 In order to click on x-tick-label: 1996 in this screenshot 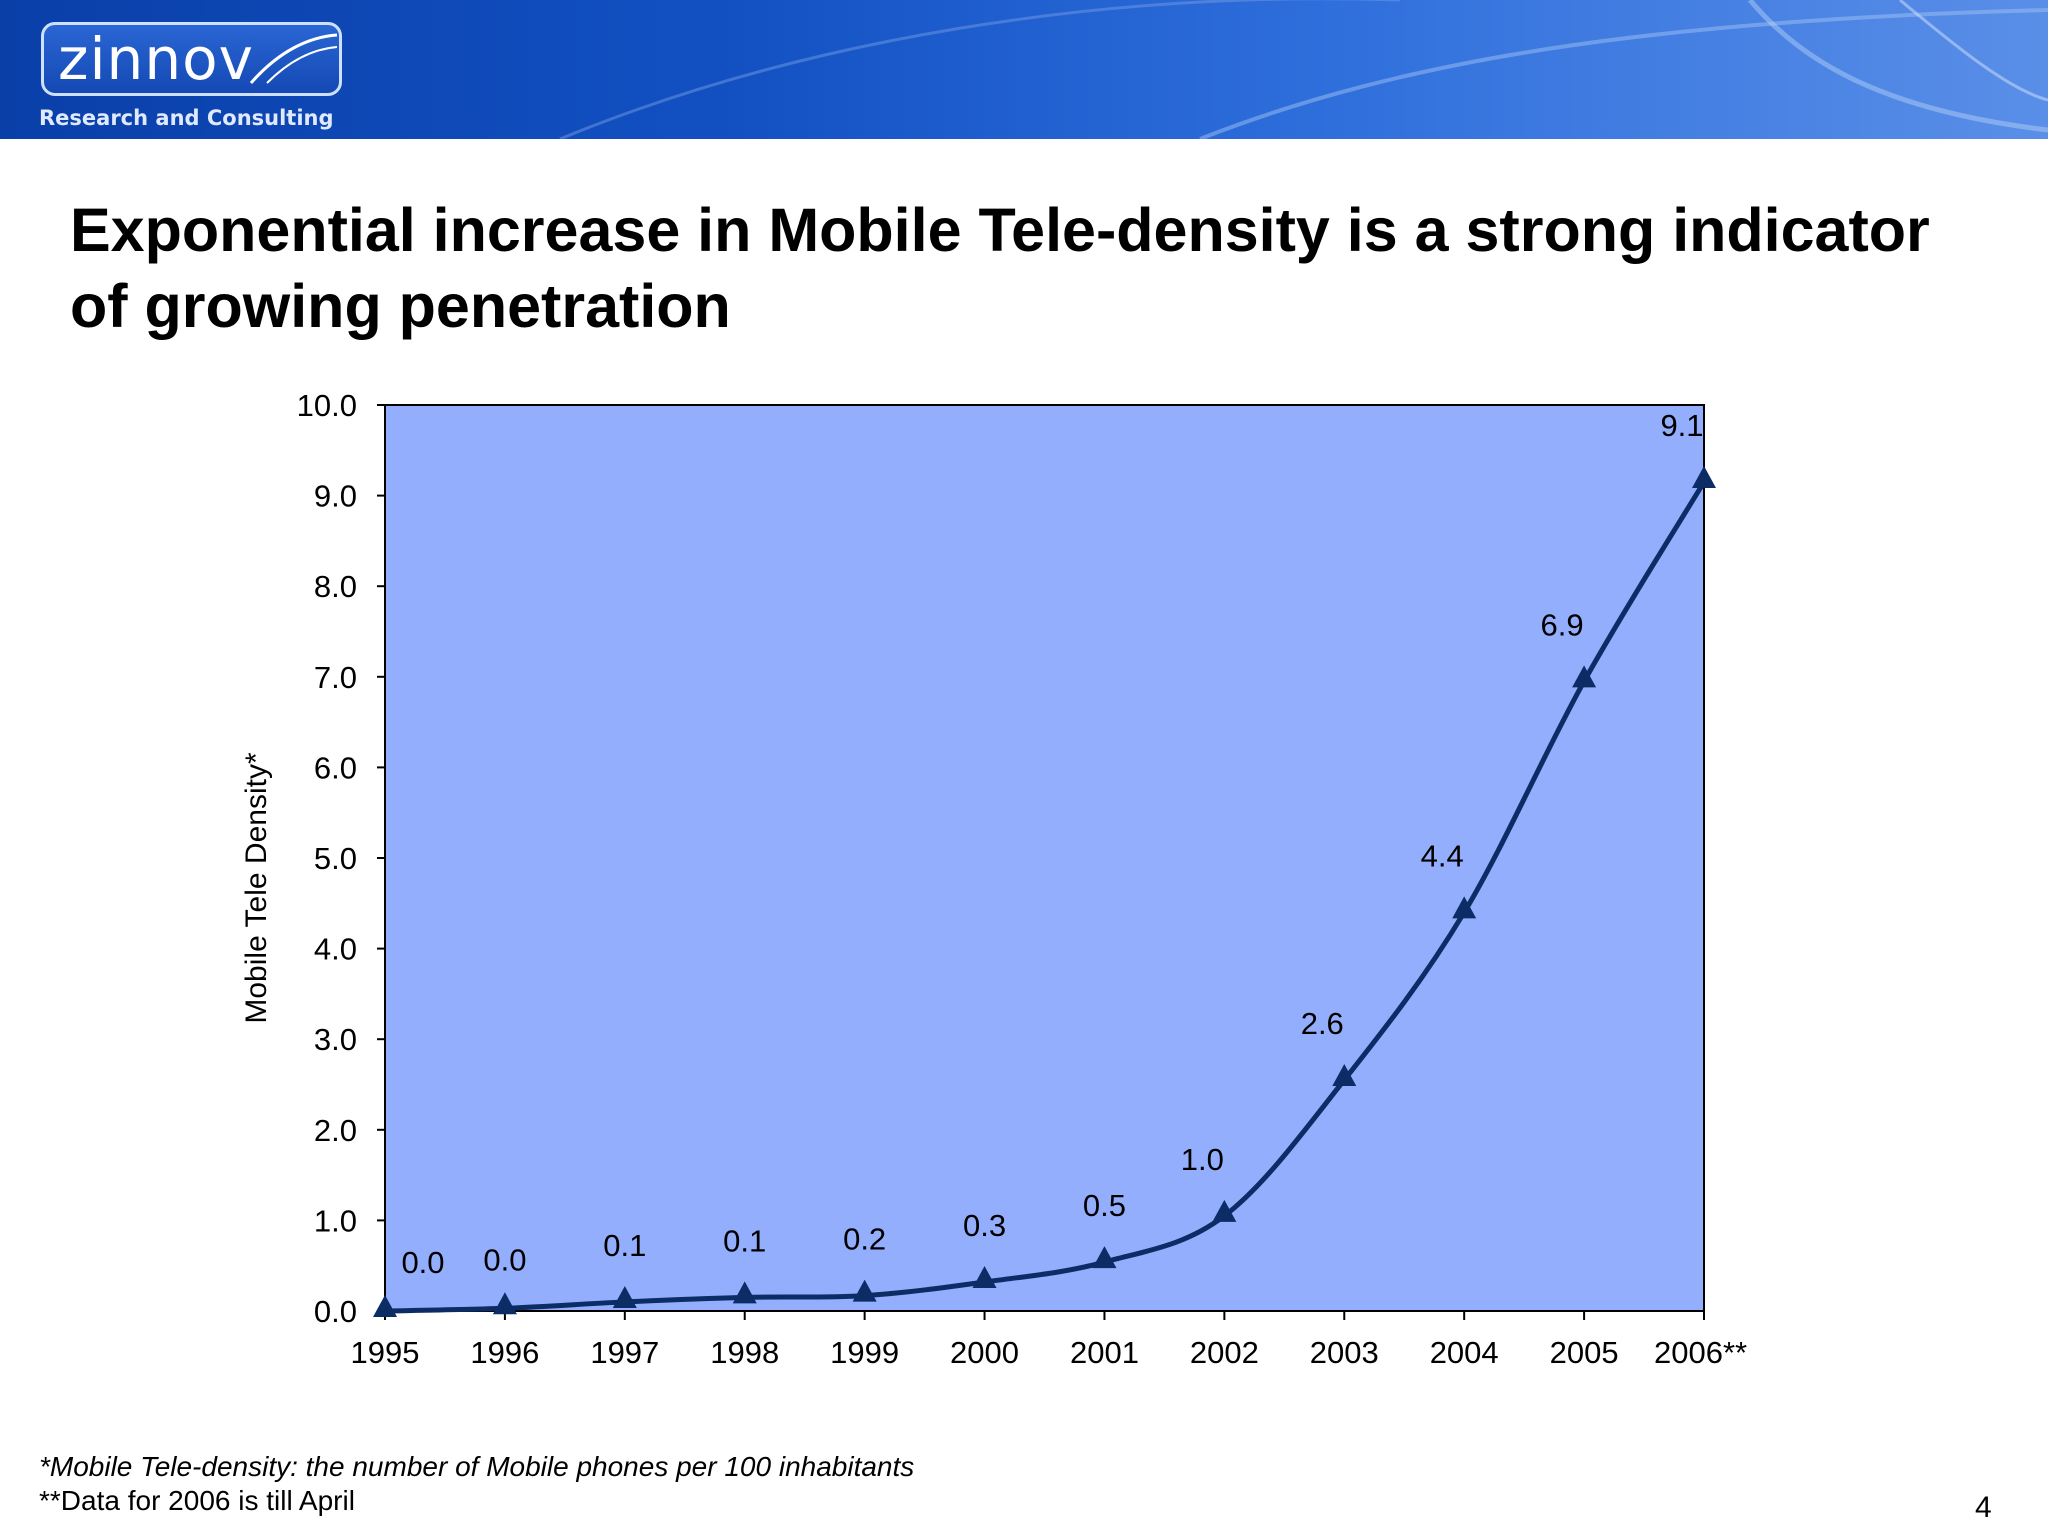, I will do `click(504, 1352)`.